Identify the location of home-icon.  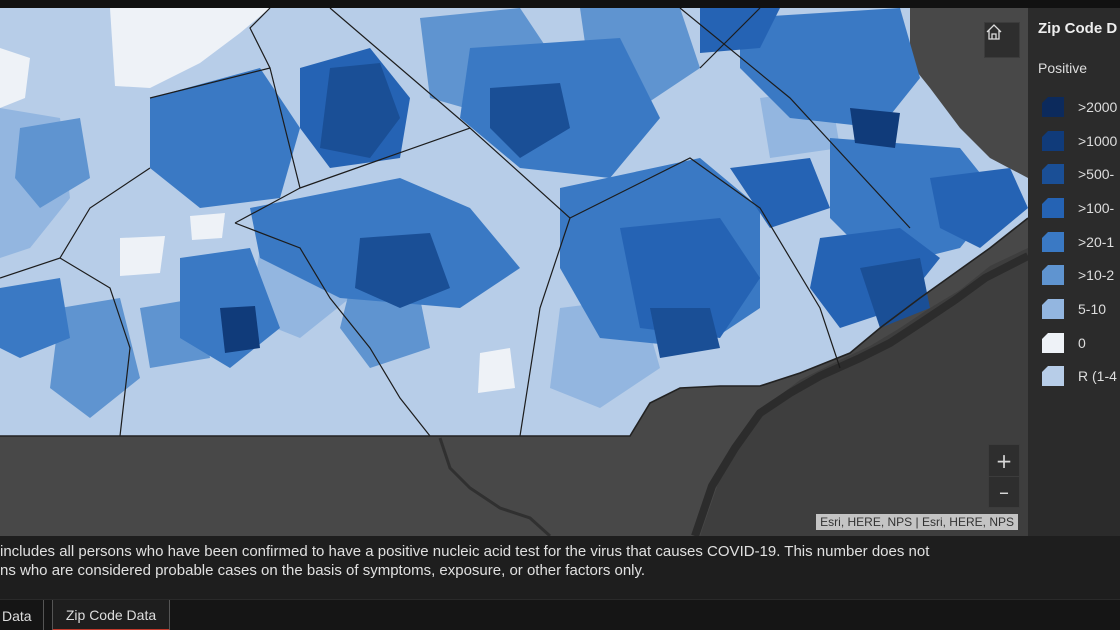
(994, 32).